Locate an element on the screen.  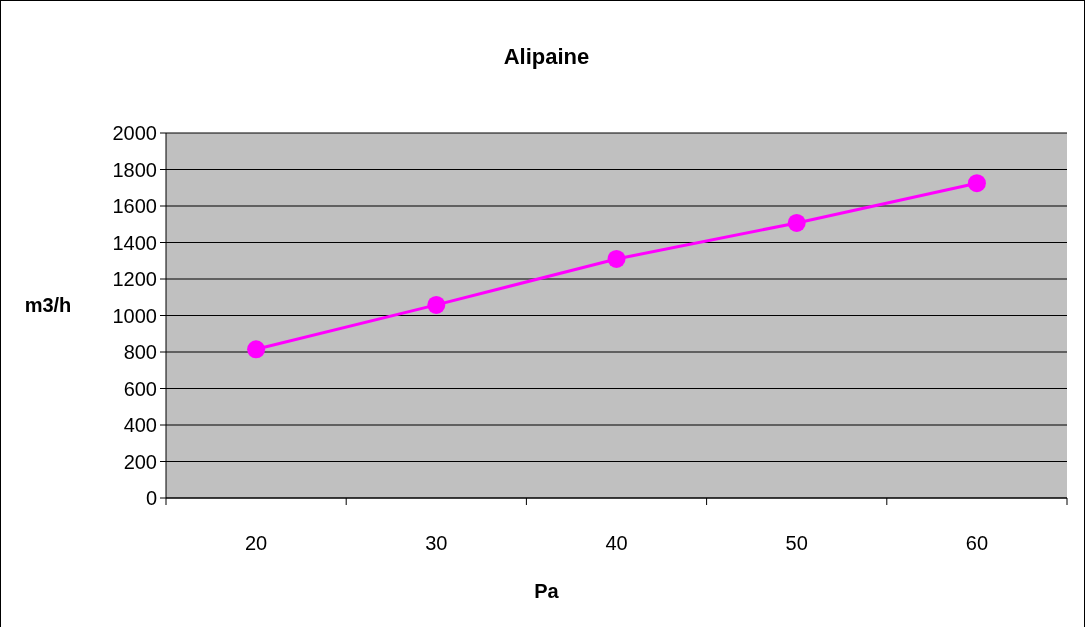
x-axis-title: Pa is located at coordinates (547, 591).